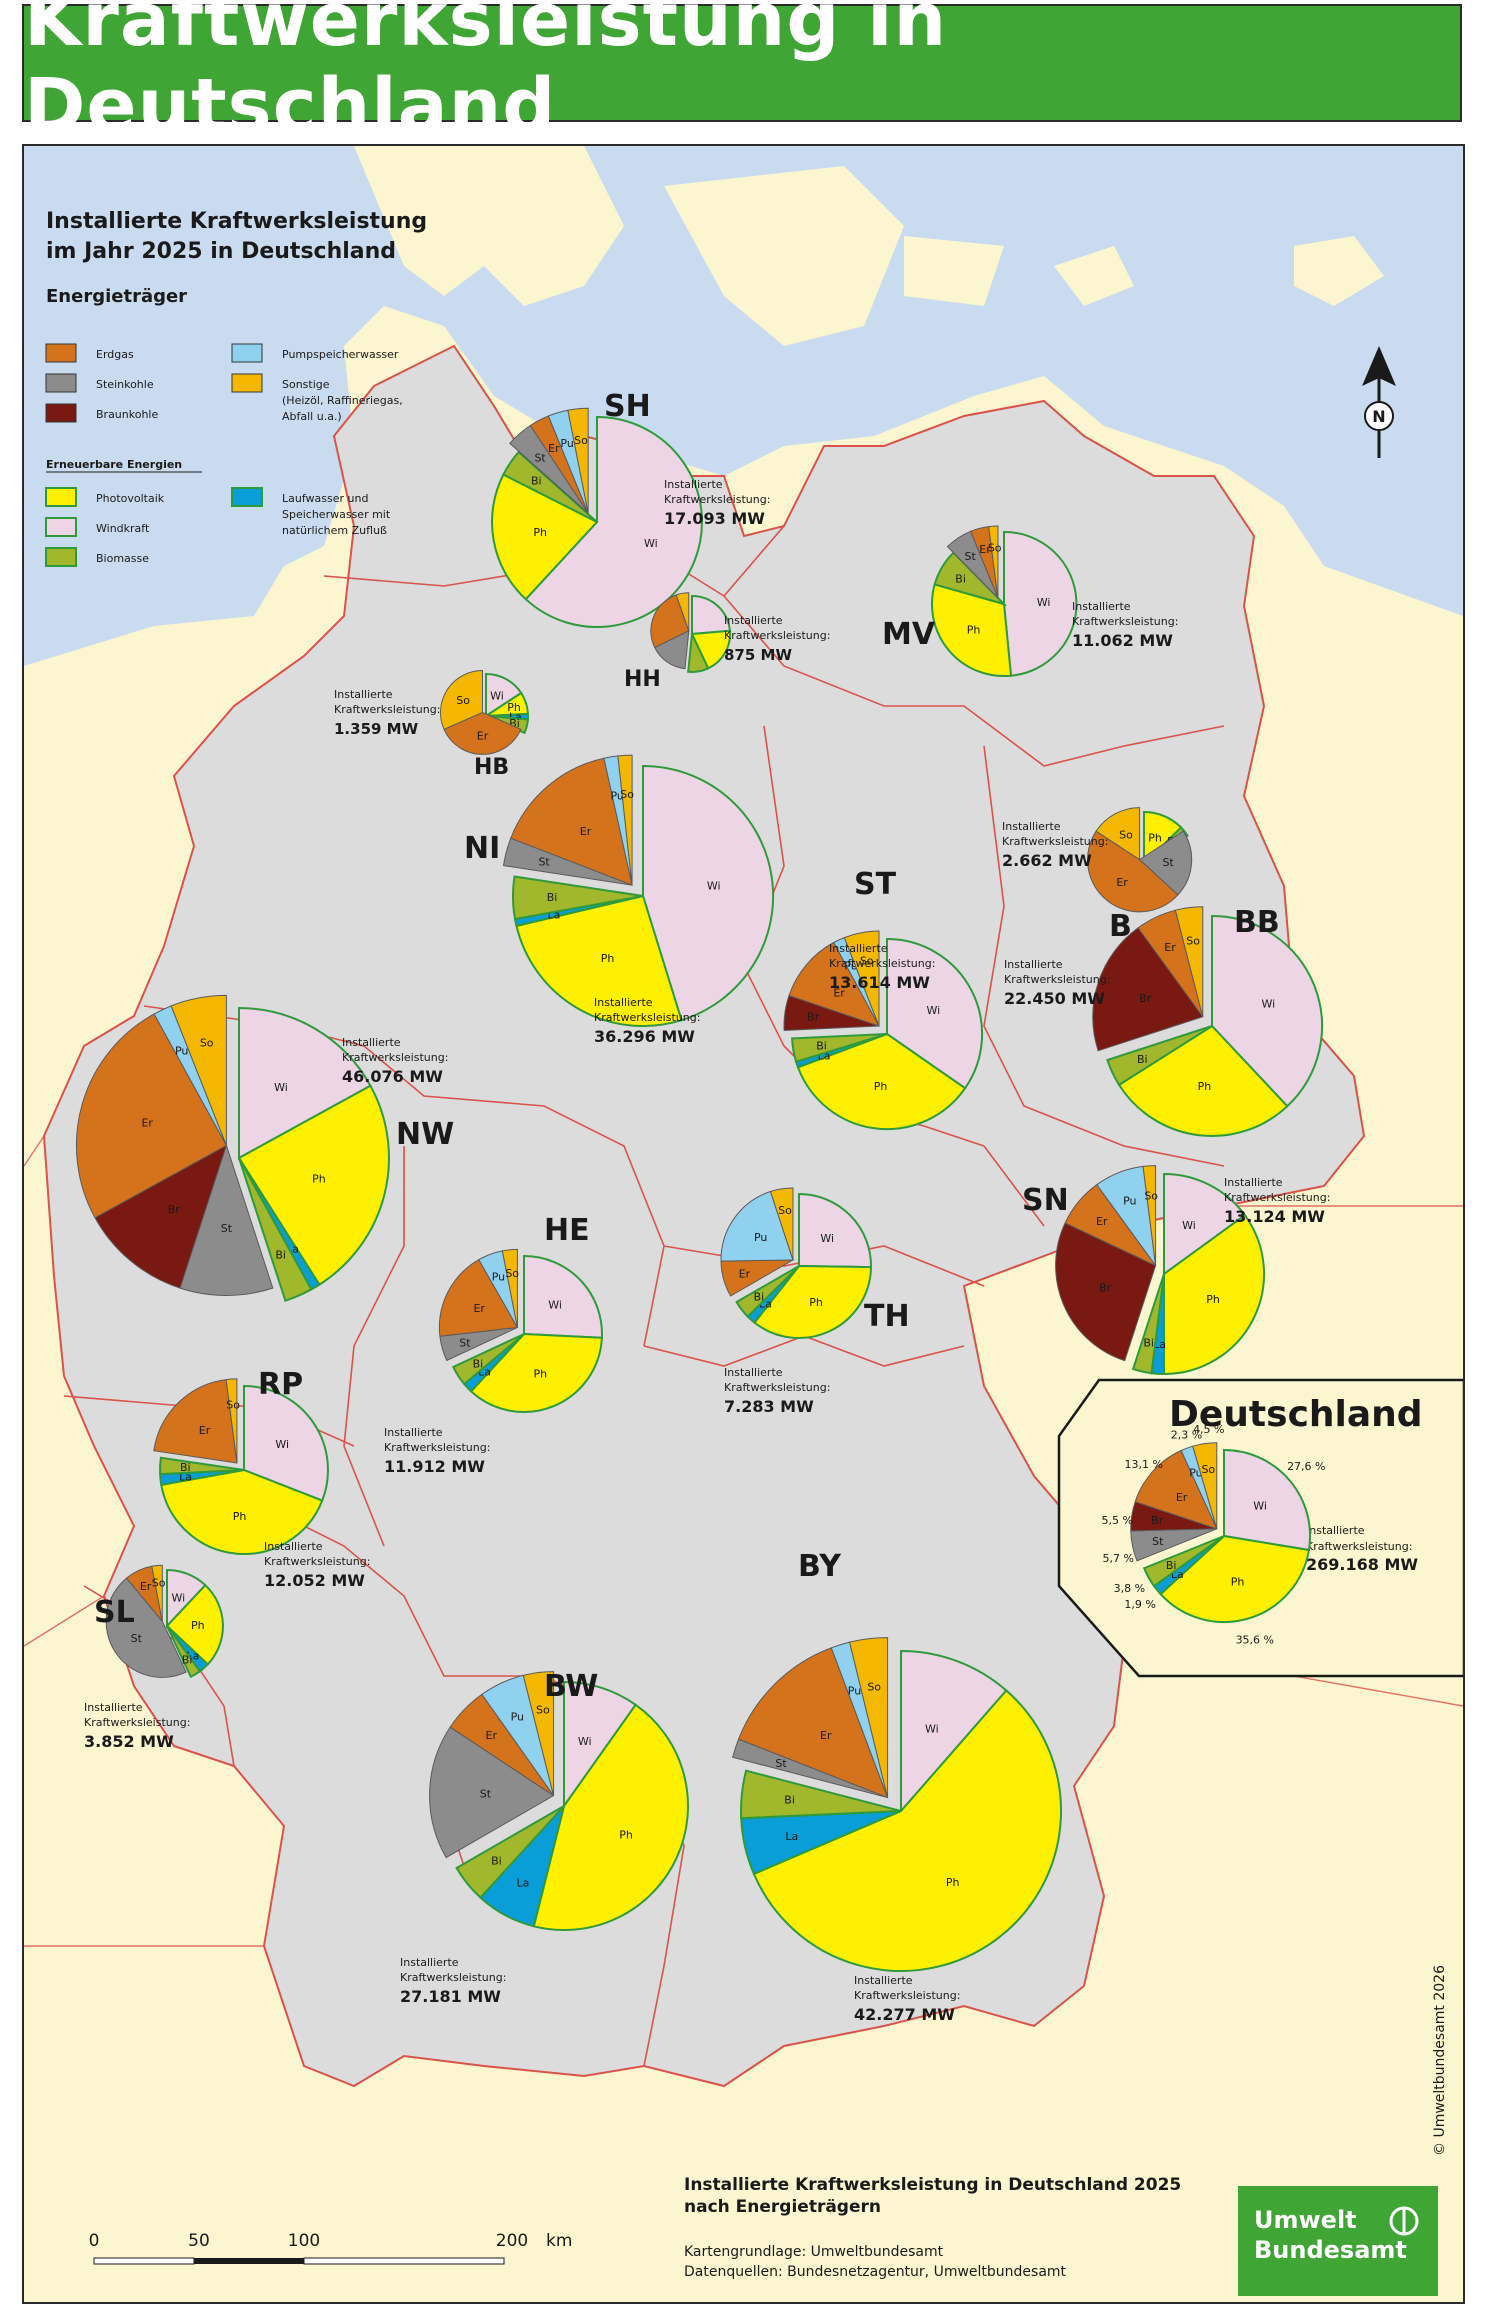  I want to click on legend-label-laufwasser: Laufwasser und, so click(325, 498).